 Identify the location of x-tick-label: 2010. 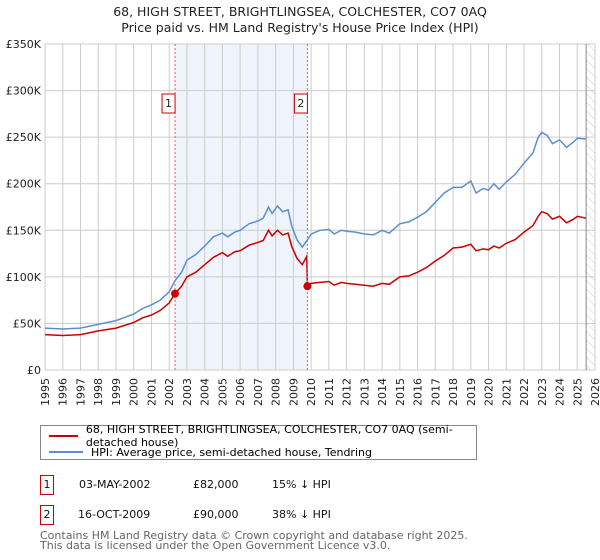
(311, 392).